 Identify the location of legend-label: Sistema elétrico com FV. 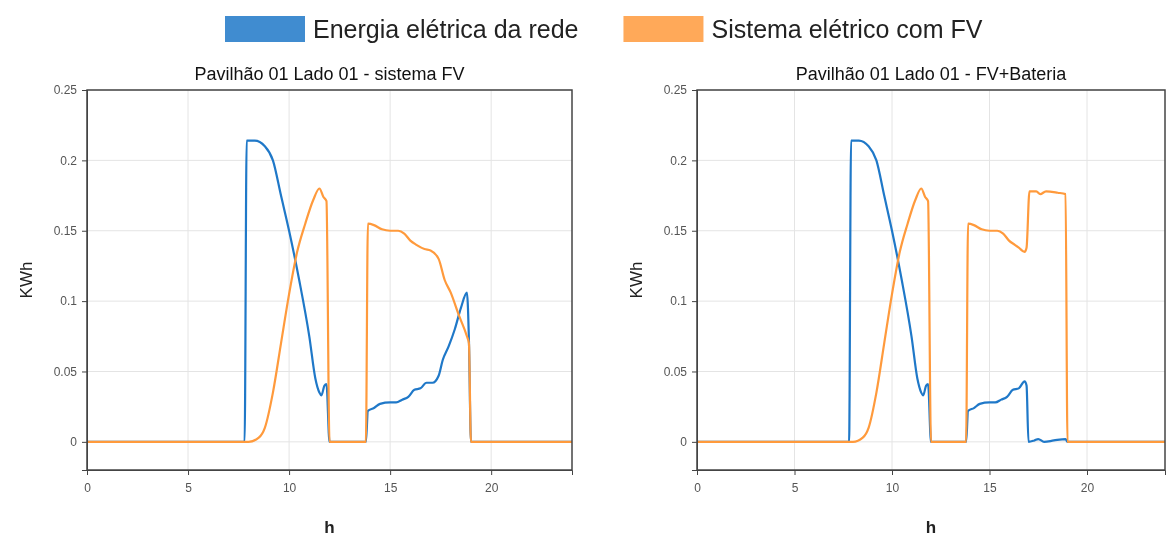
(847, 29).